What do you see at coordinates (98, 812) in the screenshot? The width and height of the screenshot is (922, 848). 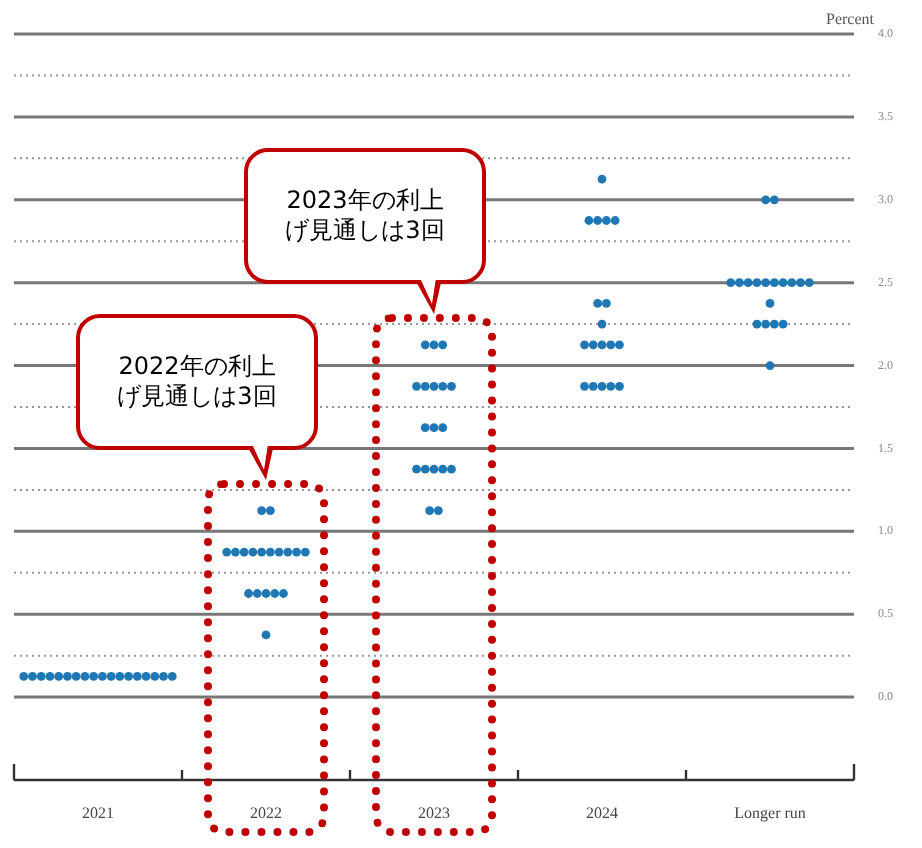 I see `x-tick-label: 2021` at bounding box center [98, 812].